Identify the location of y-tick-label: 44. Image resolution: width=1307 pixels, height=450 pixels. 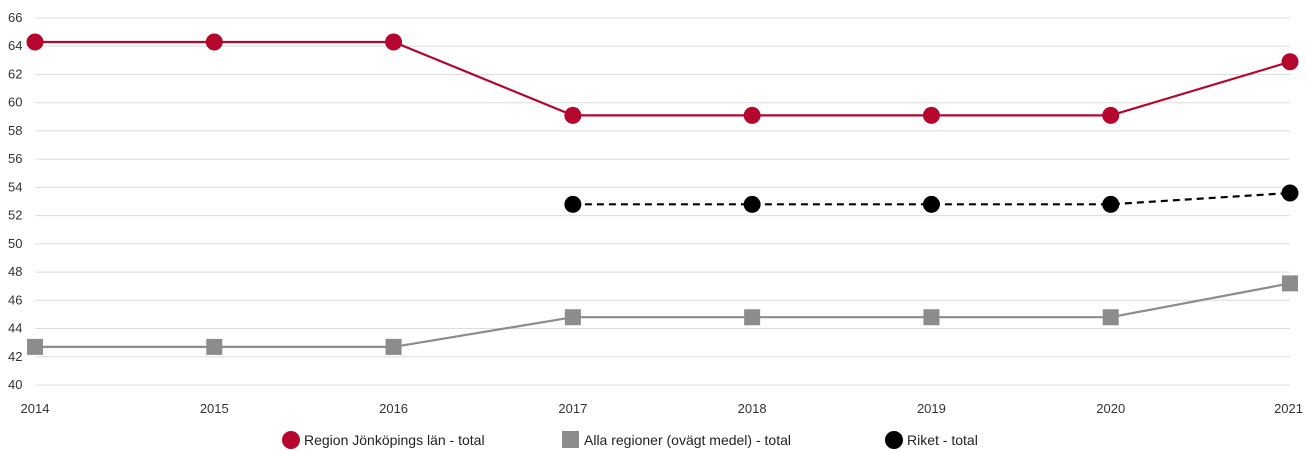
(15, 328).